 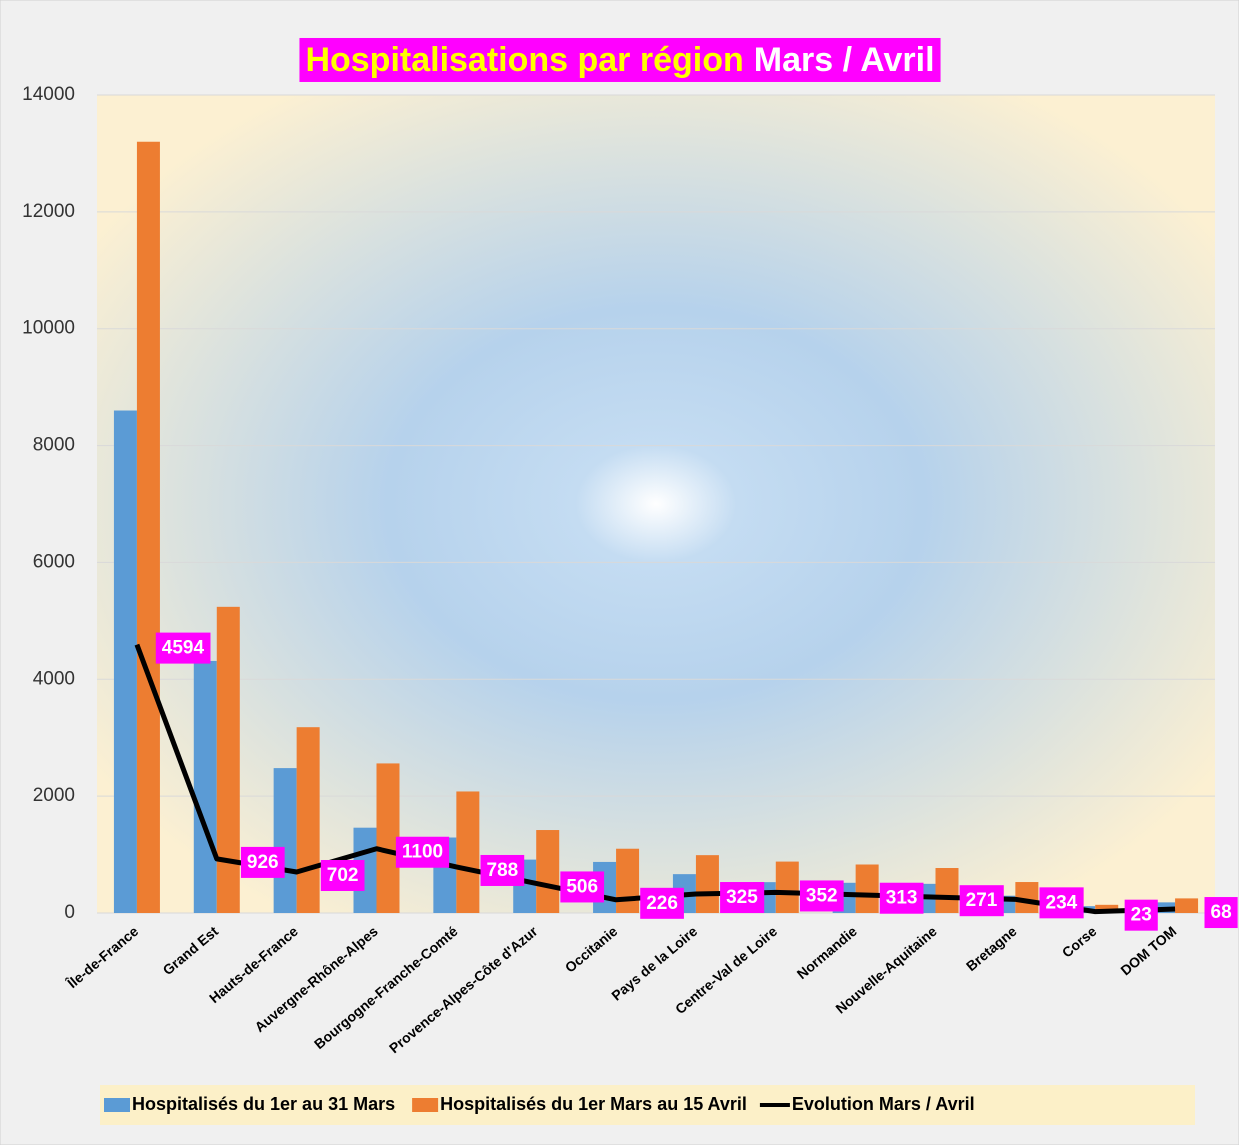 I want to click on data-label-text: 226, so click(x=662, y=903).